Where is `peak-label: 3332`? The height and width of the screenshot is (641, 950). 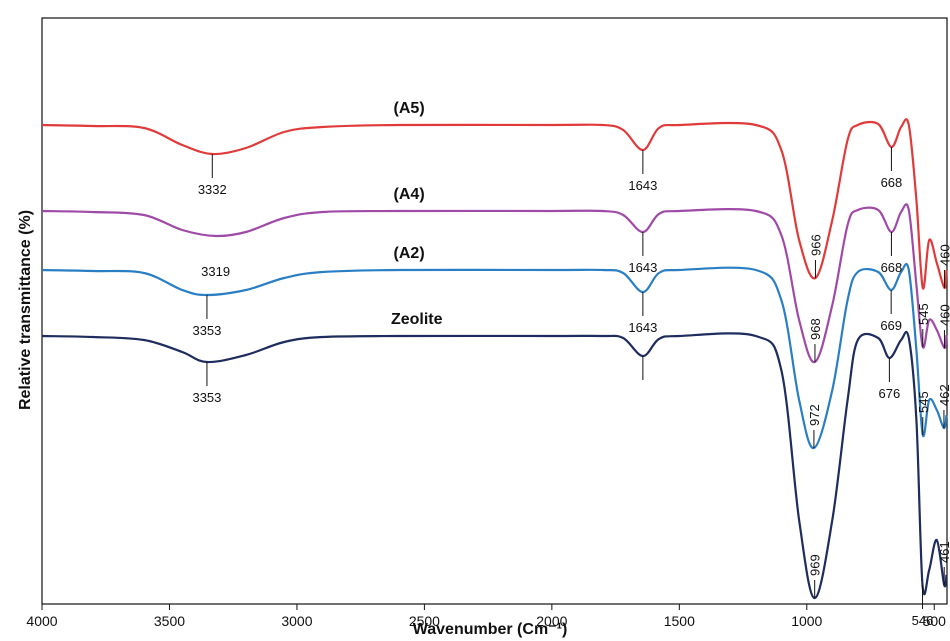
peak-label: 3332 is located at coordinates (212, 189).